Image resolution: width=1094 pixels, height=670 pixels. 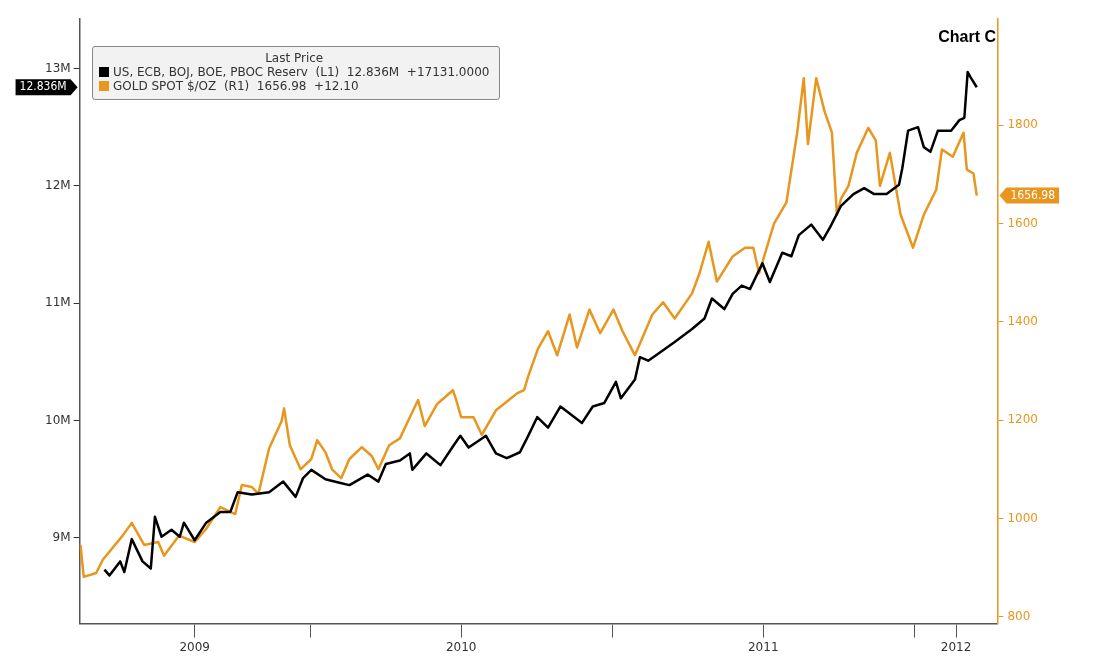 I want to click on text: 1656.98, so click(x=1033, y=194).